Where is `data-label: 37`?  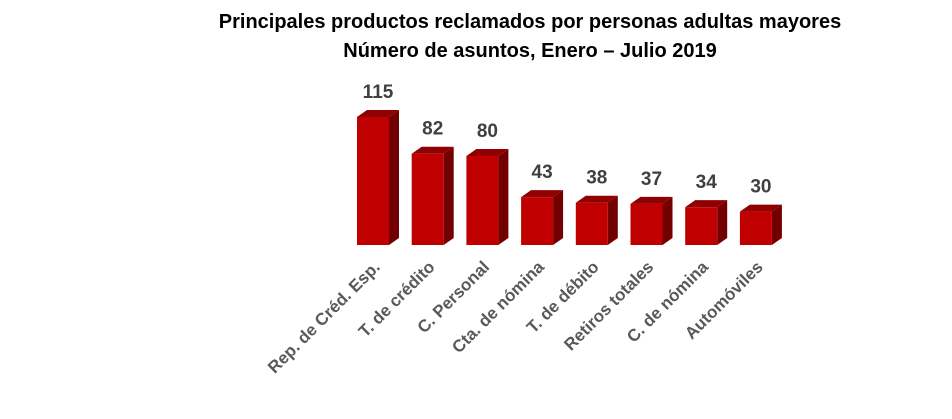
data-label: 37 is located at coordinates (651, 179).